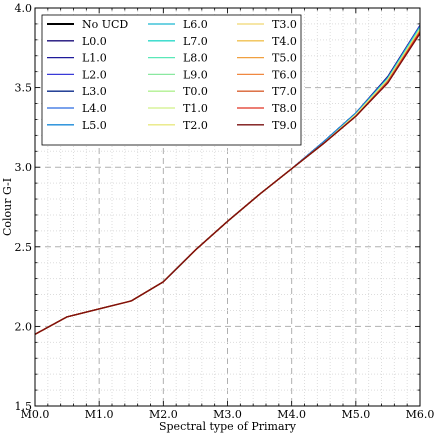 The width and height of the screenshot is (436, 437). What do you see at coordinates (35, 414) in the screenshot?
I see `x-tick-label: M0.0` at bounding box center [35, 414].